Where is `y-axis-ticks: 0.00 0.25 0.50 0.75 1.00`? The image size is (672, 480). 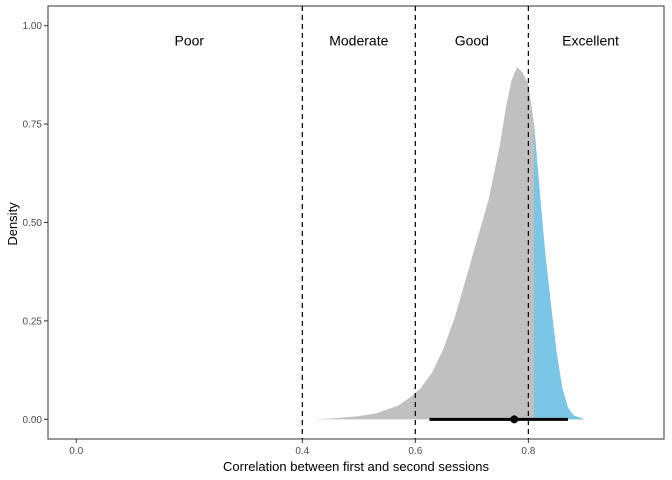 y-axis-ticks: 0.00 0.25 0.50 0.75 1.00 is located at coordinates (35, 223).